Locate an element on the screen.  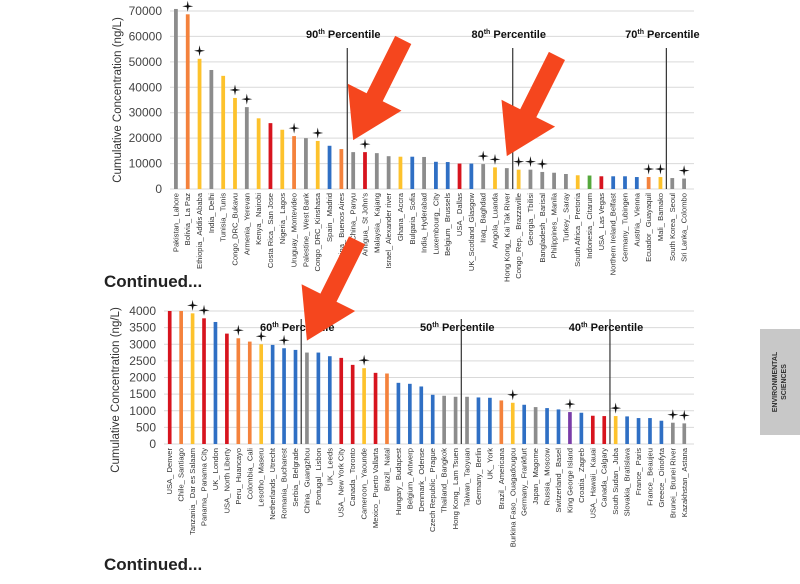
section-side-tab: ENVIRONMENTAL SCIENCES is located at coordinates (780, 382).